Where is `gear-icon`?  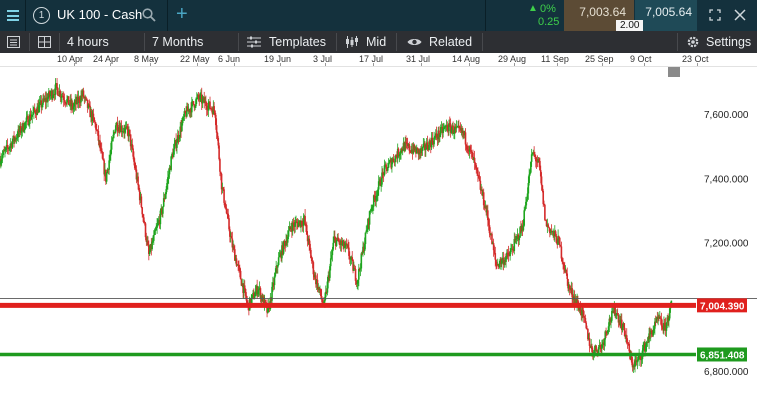 gear-icon is located at coordinates (693, 42).